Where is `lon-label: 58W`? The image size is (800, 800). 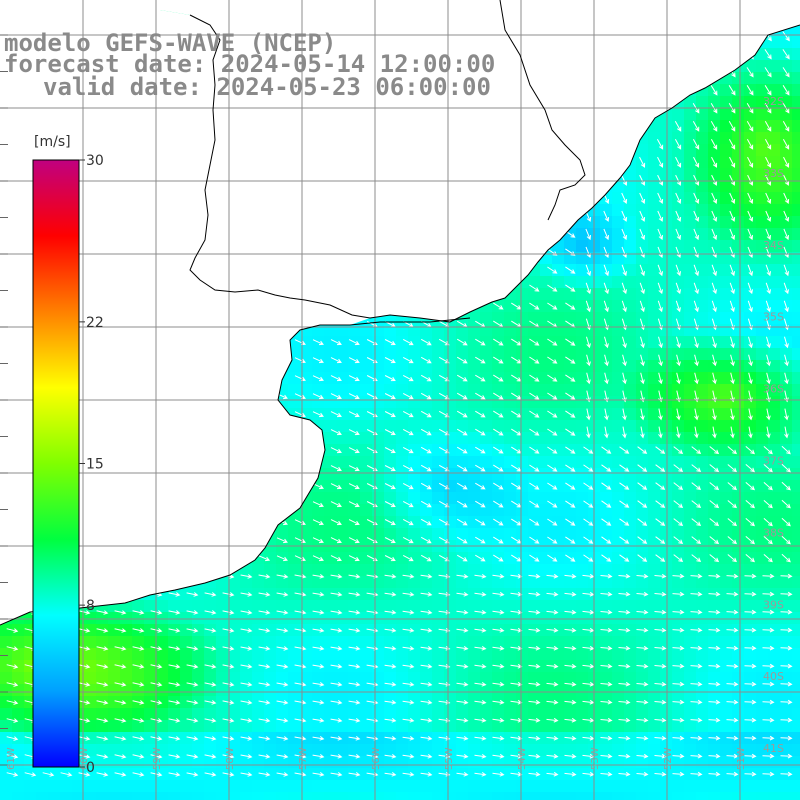
lon-label: 58W is located at coordinates (230, 758).